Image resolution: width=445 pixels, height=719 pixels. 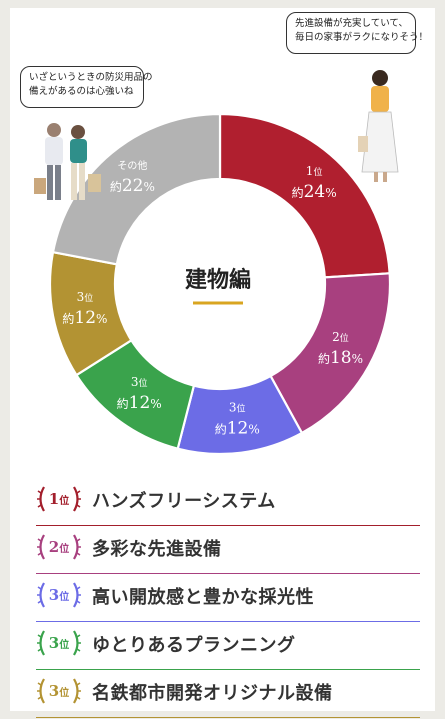 I want to click on ranking-item: 1位 ハンズフリーシステム, so click(x=228, y=502).